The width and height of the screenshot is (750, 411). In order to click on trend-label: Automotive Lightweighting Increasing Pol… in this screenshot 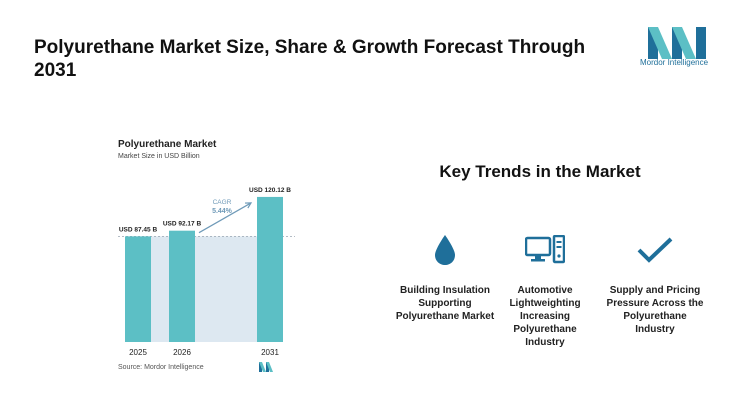, I will do `click(545, 316)`.